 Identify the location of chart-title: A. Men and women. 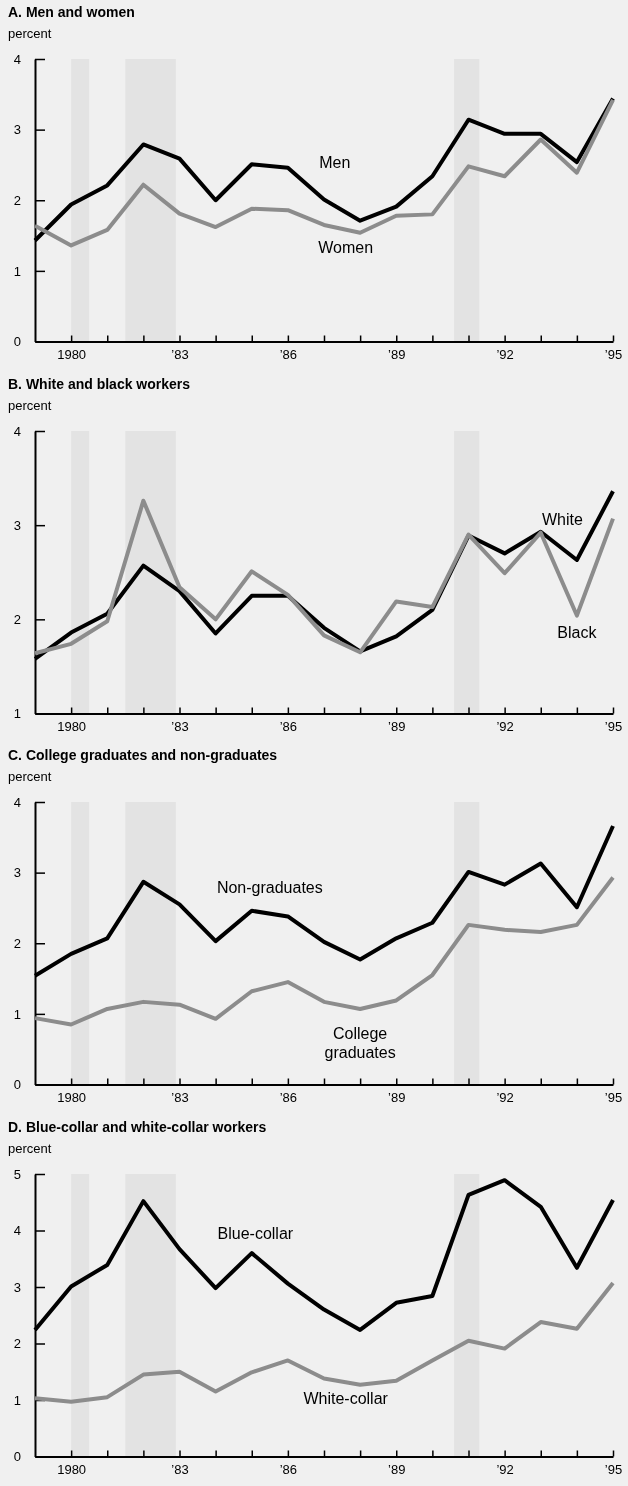
(71, 12).